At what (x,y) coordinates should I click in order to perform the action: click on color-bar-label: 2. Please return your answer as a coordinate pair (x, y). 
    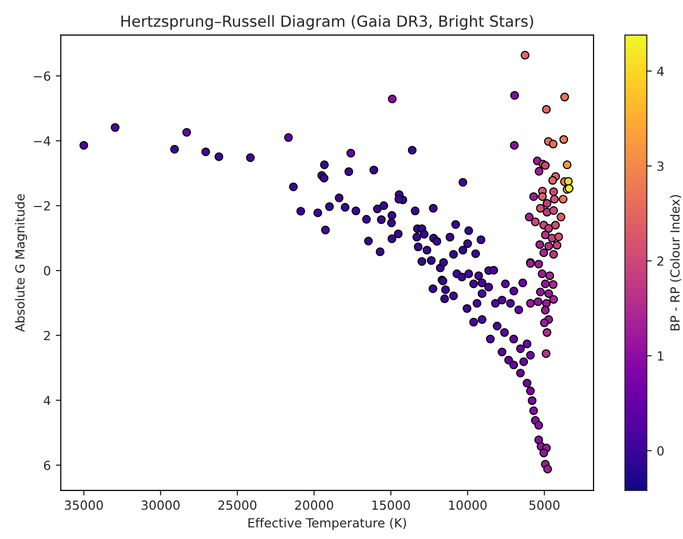
    Looking at the image, I should click on (660, 261).